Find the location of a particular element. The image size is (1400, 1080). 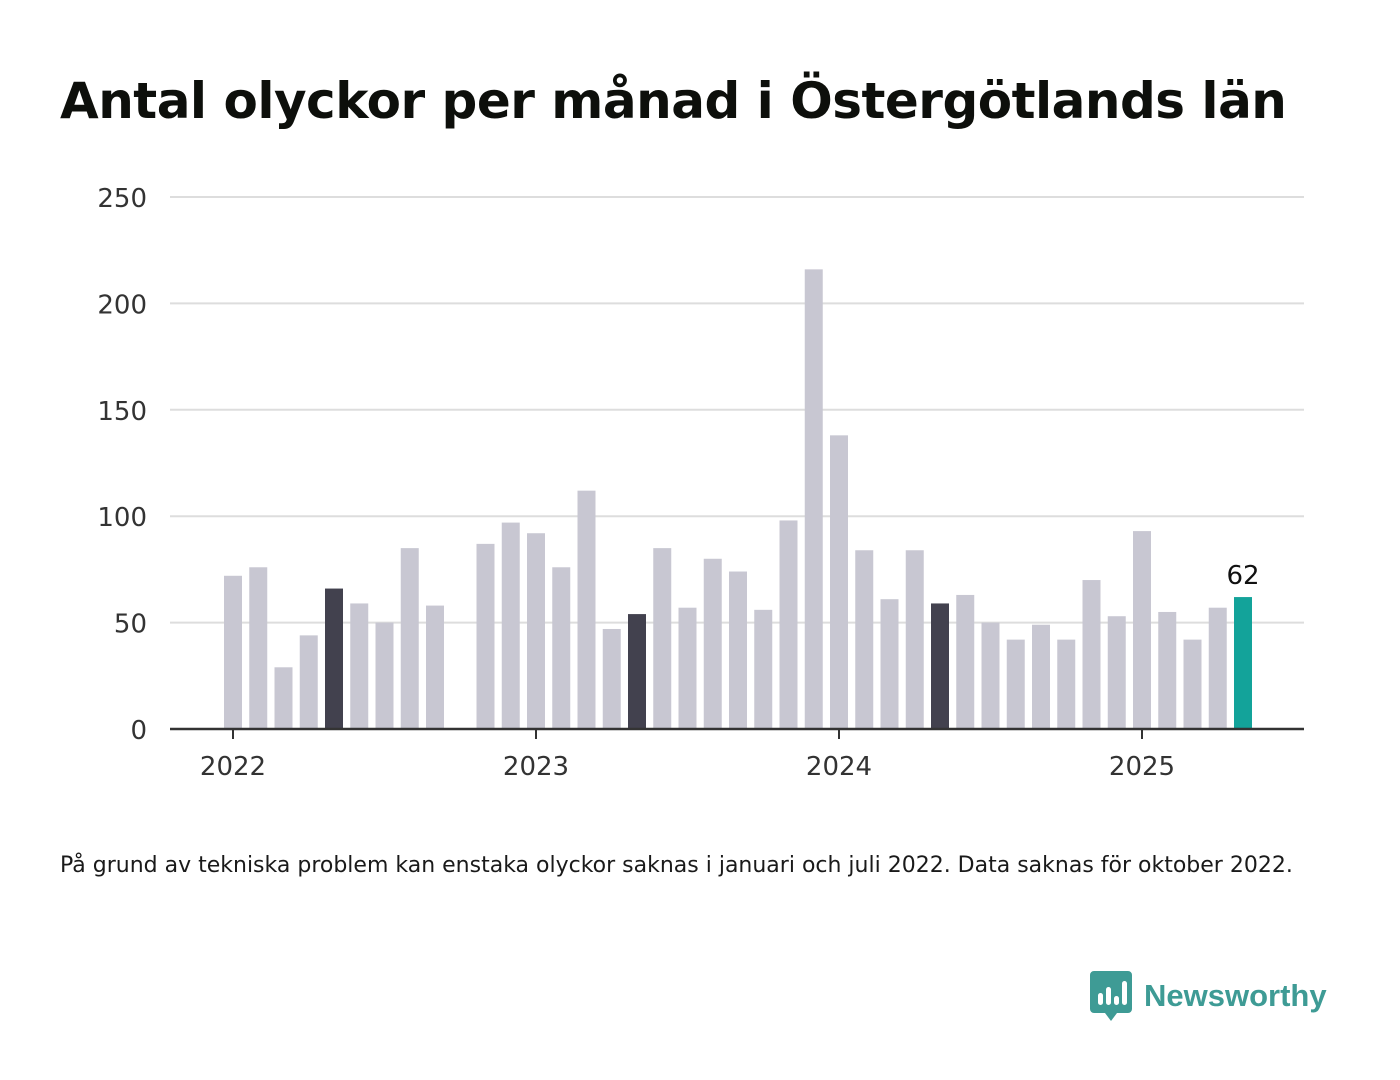

y-tick-label: 100 is located at coordinates (122, 518).